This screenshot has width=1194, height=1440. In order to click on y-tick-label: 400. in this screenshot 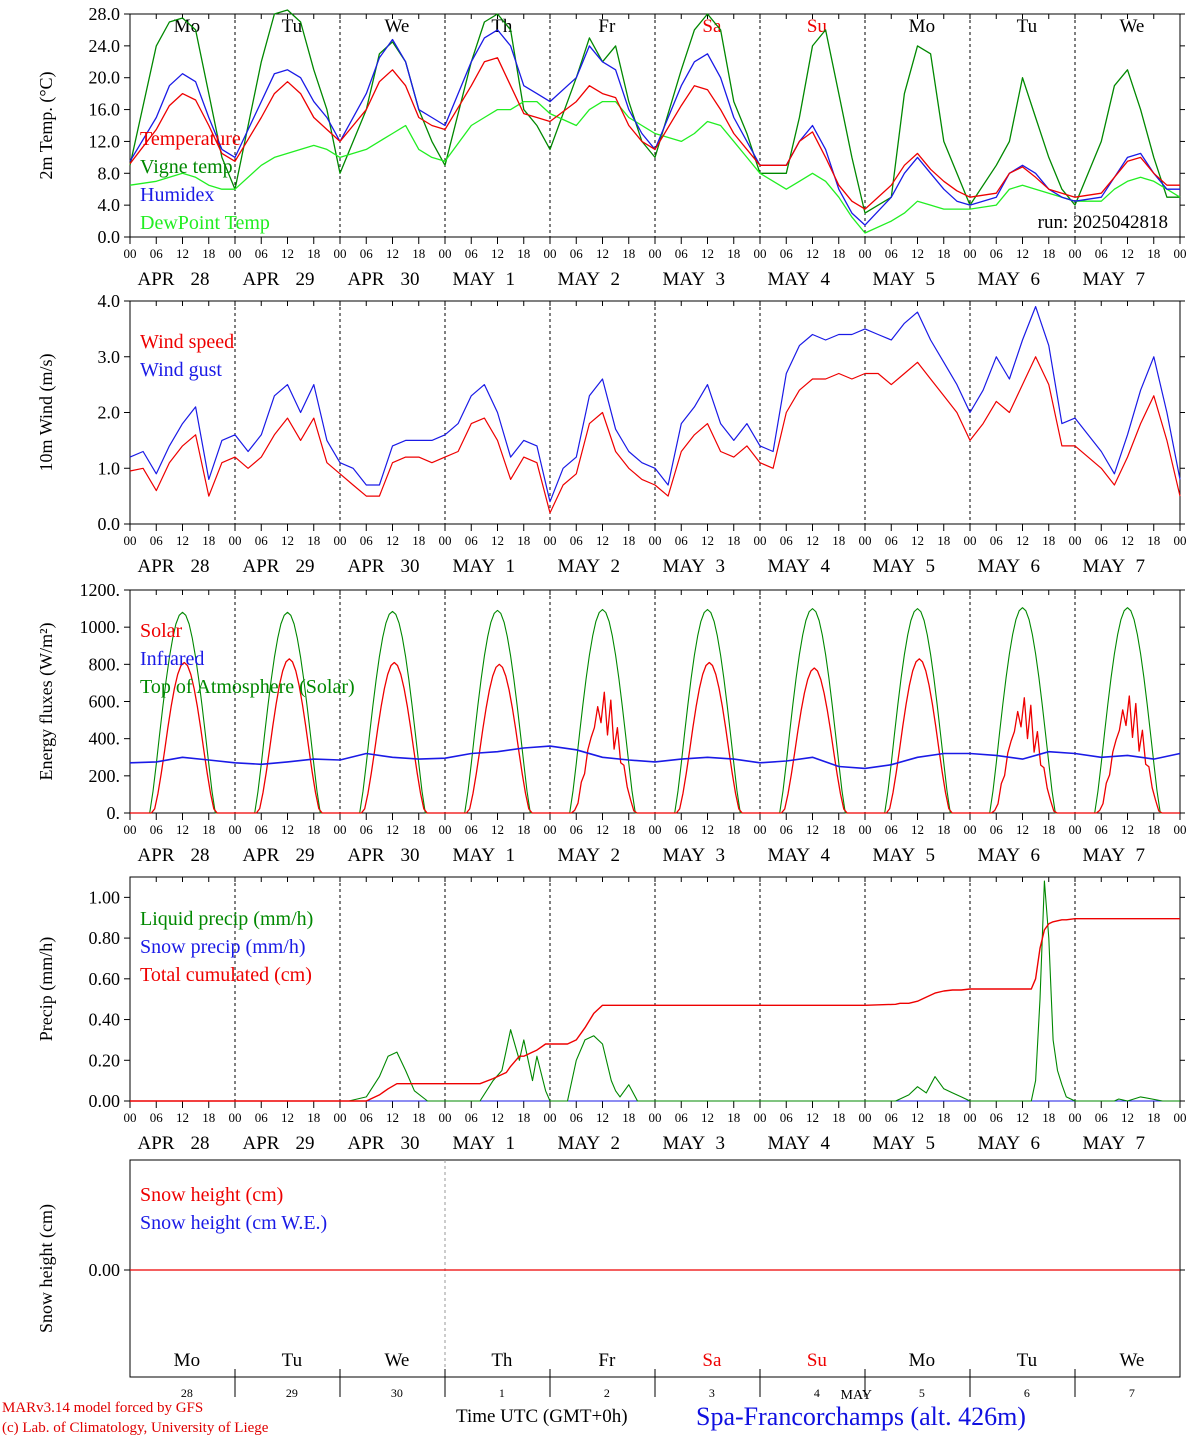, I will do `click(105, 739)`.